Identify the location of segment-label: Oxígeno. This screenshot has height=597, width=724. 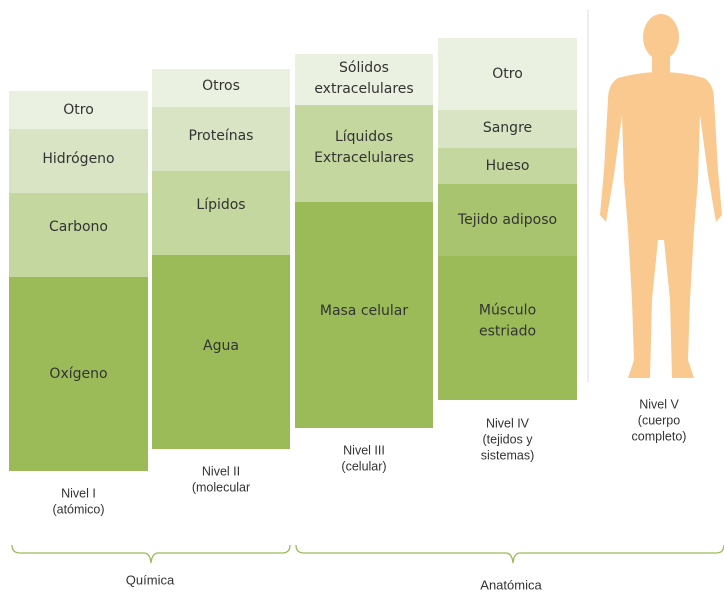
(78, 374).